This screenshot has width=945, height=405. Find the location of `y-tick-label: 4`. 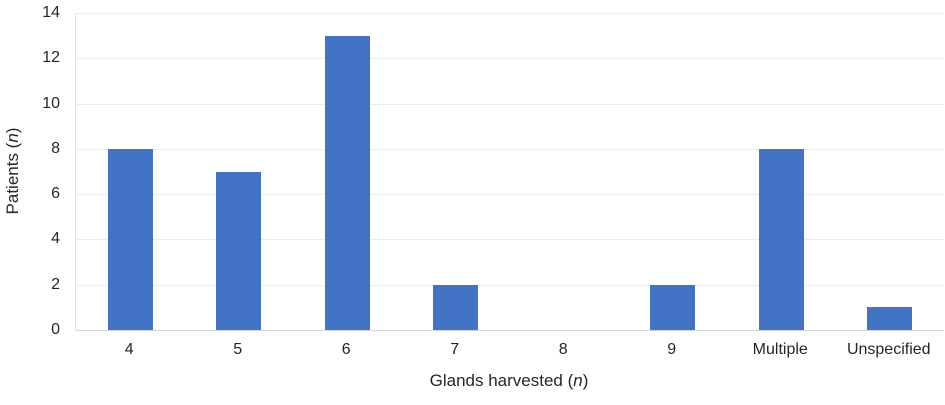

y-tick-label: 4 is located at coordinates (55, 239).